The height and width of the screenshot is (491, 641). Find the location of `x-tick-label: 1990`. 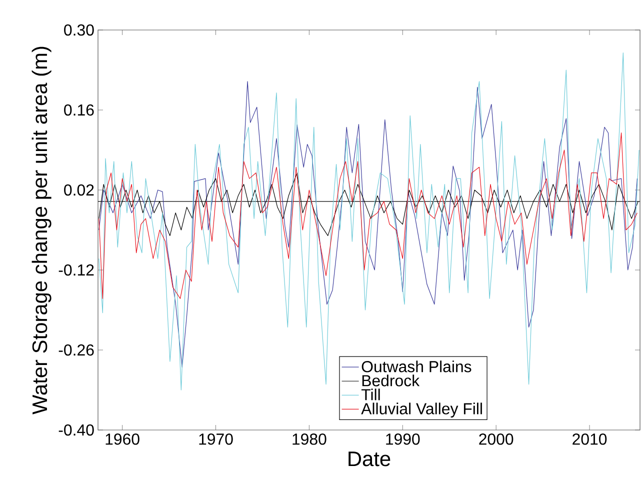

x-tick-label: 1990 is located at coordinates (403, 439).